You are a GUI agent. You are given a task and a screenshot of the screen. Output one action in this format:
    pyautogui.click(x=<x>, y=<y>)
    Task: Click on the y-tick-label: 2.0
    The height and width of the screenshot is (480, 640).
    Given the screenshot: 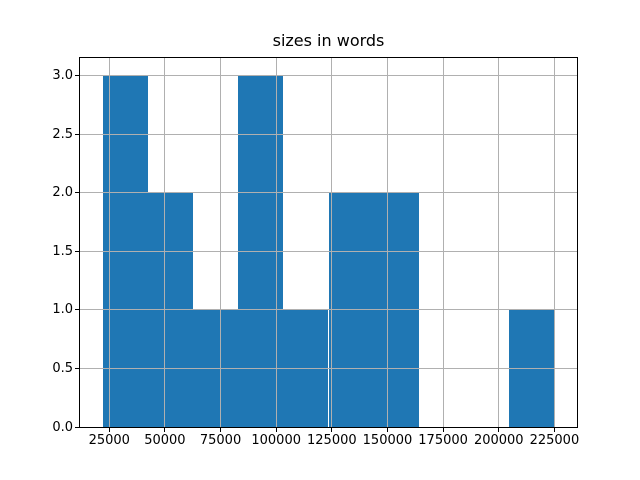 What is the action you would take?
    pyautogui.click(x=62, y=193)
    